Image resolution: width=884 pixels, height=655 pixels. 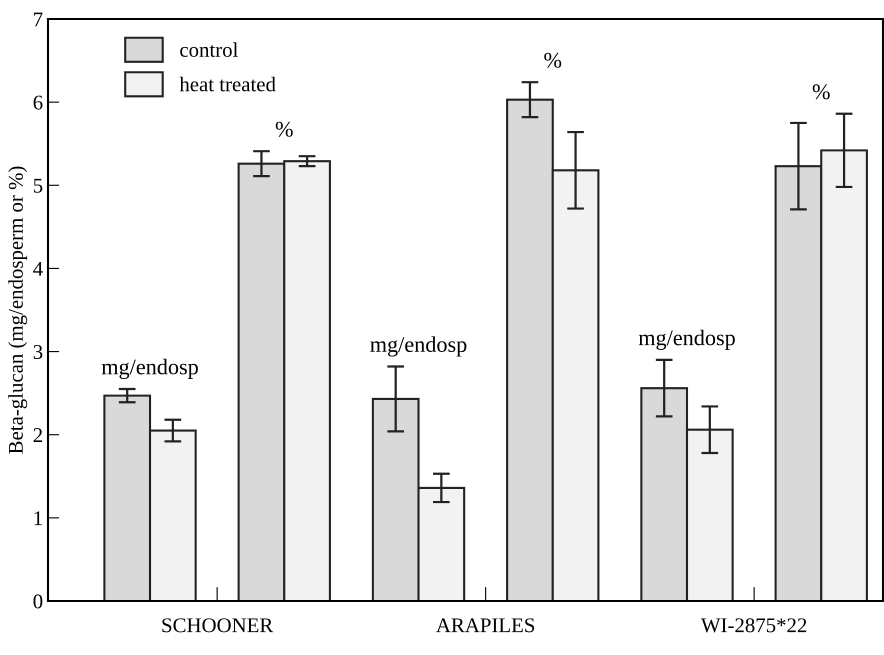 What do you see at coordinates (485, 625) in the screenshot?
I see `x-tick-label: ARAPILES` at bounding box center [485, 625].